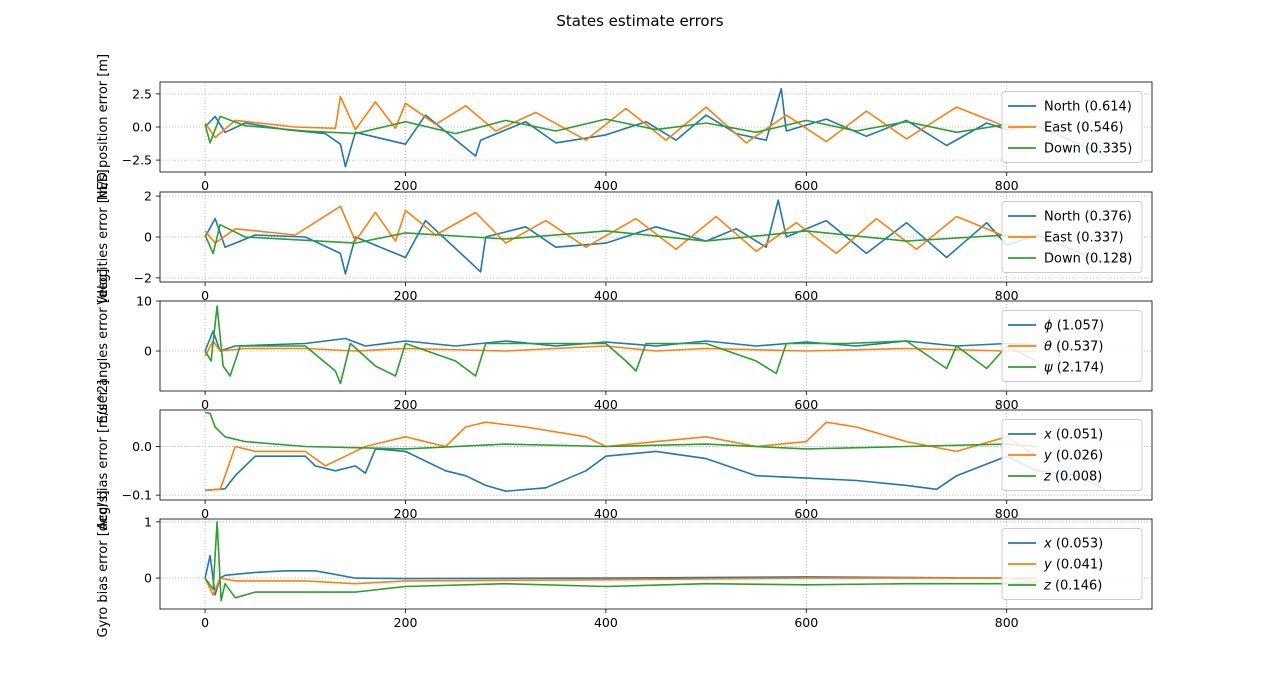 This screenshot has height=686, width=1280. Describe the element at coordinates (1088, 107) in the screenshot. I see `legend-label: North (0.614)` at that location.